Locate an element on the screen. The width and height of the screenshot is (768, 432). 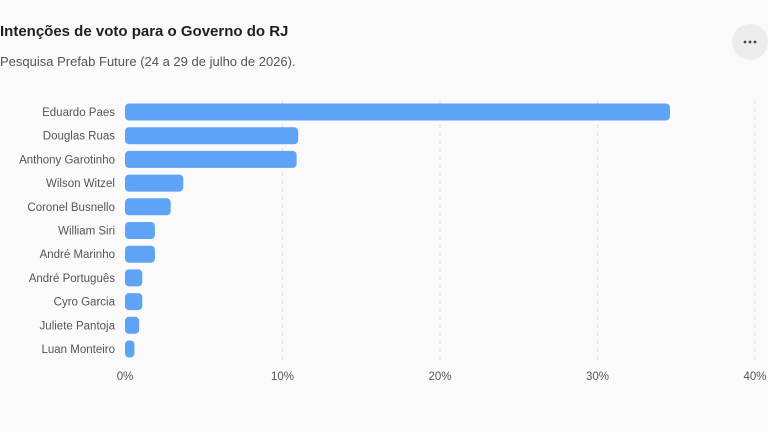
more-horizontal-icon is located at coordinates (750, 42).